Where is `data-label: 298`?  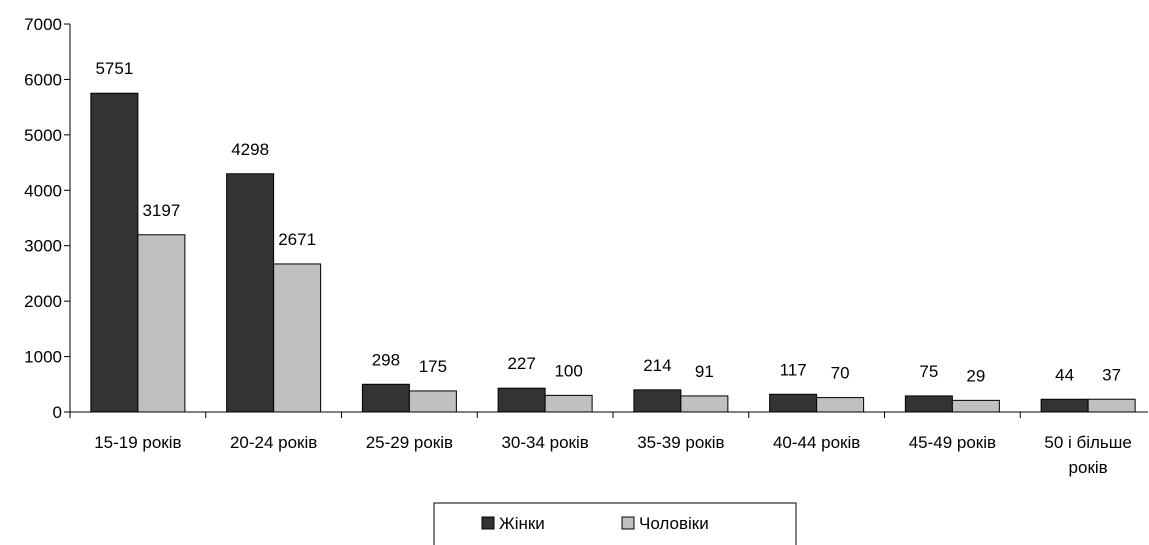
data-label: 298 is located at coordinates (386, 359).